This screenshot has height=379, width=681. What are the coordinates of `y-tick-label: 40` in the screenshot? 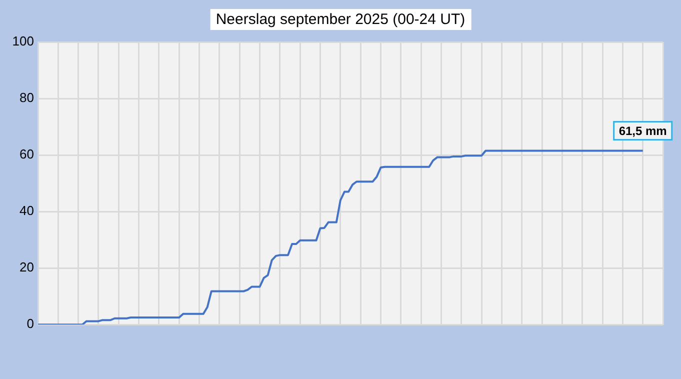 It's located at (27, 210).